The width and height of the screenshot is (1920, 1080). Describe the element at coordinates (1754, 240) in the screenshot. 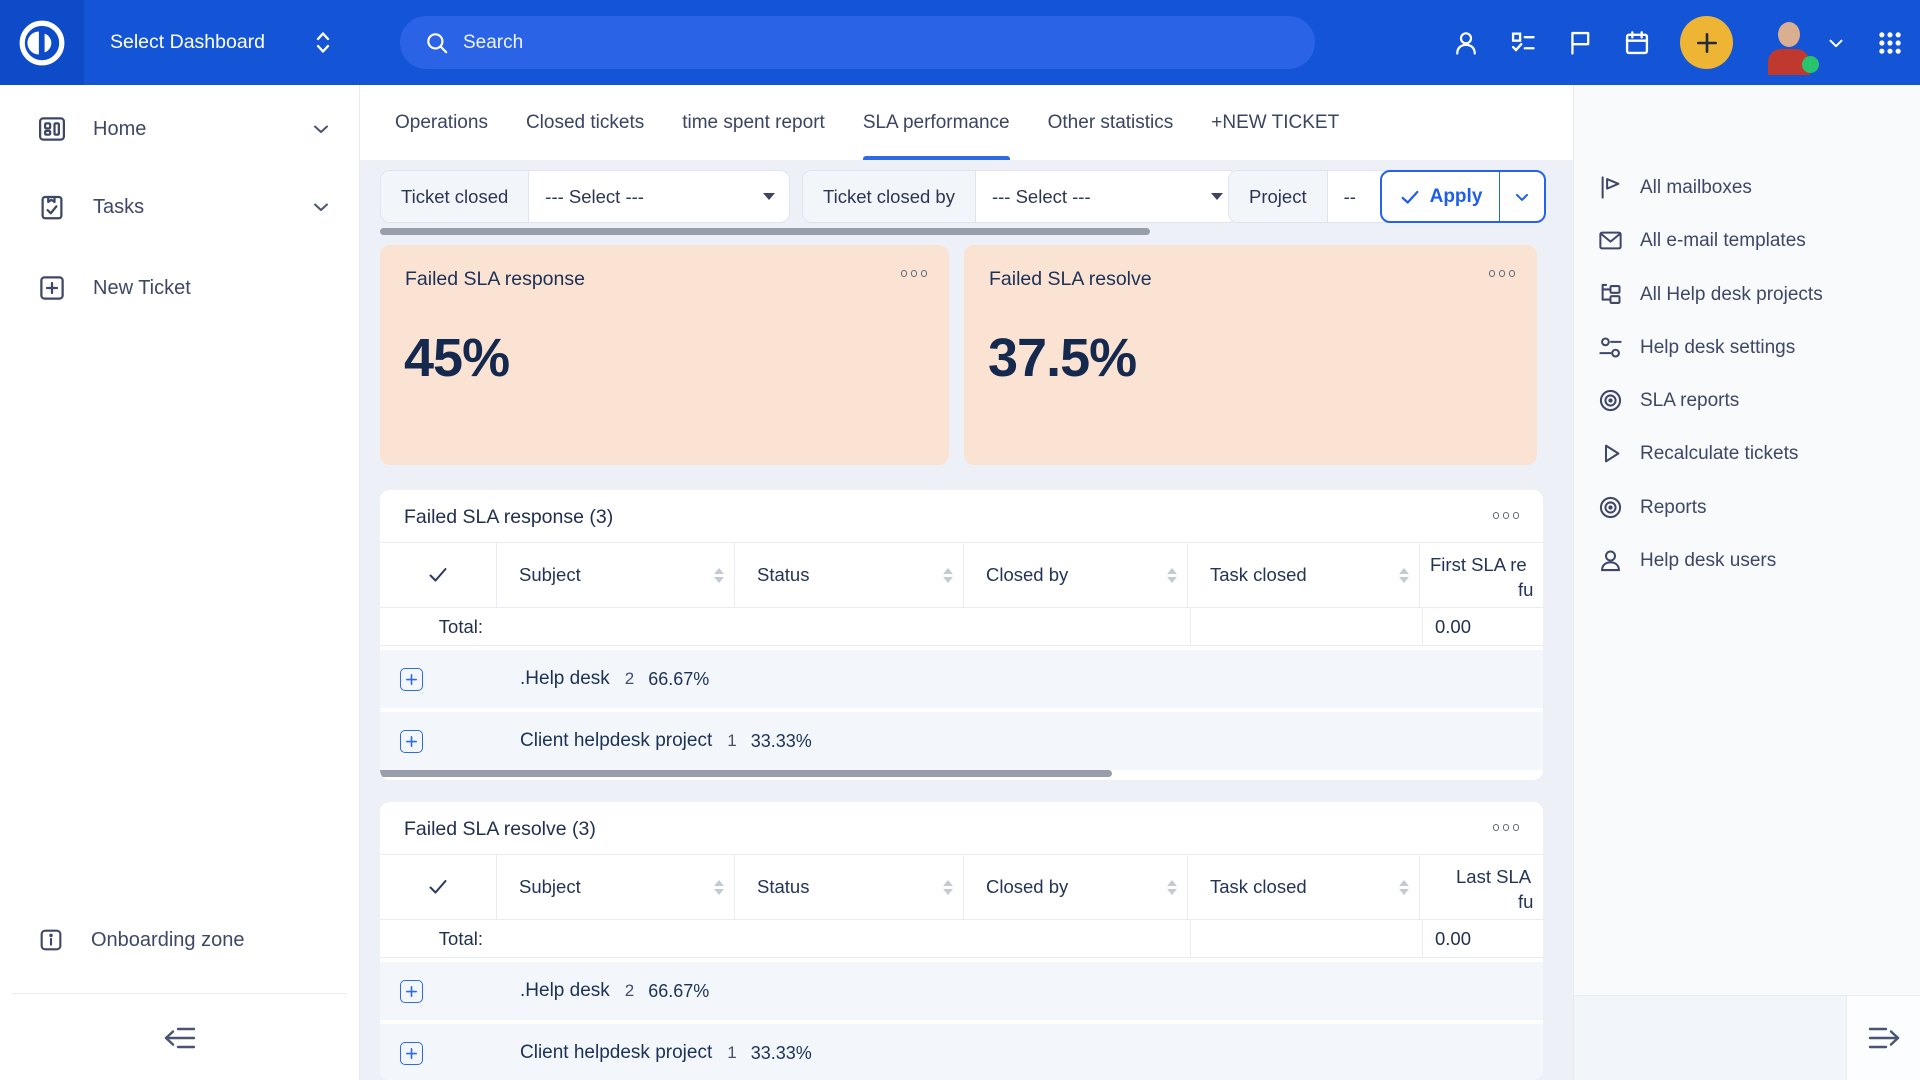

I see `right-item-all-email-templates: All e-mail templates` at that location.